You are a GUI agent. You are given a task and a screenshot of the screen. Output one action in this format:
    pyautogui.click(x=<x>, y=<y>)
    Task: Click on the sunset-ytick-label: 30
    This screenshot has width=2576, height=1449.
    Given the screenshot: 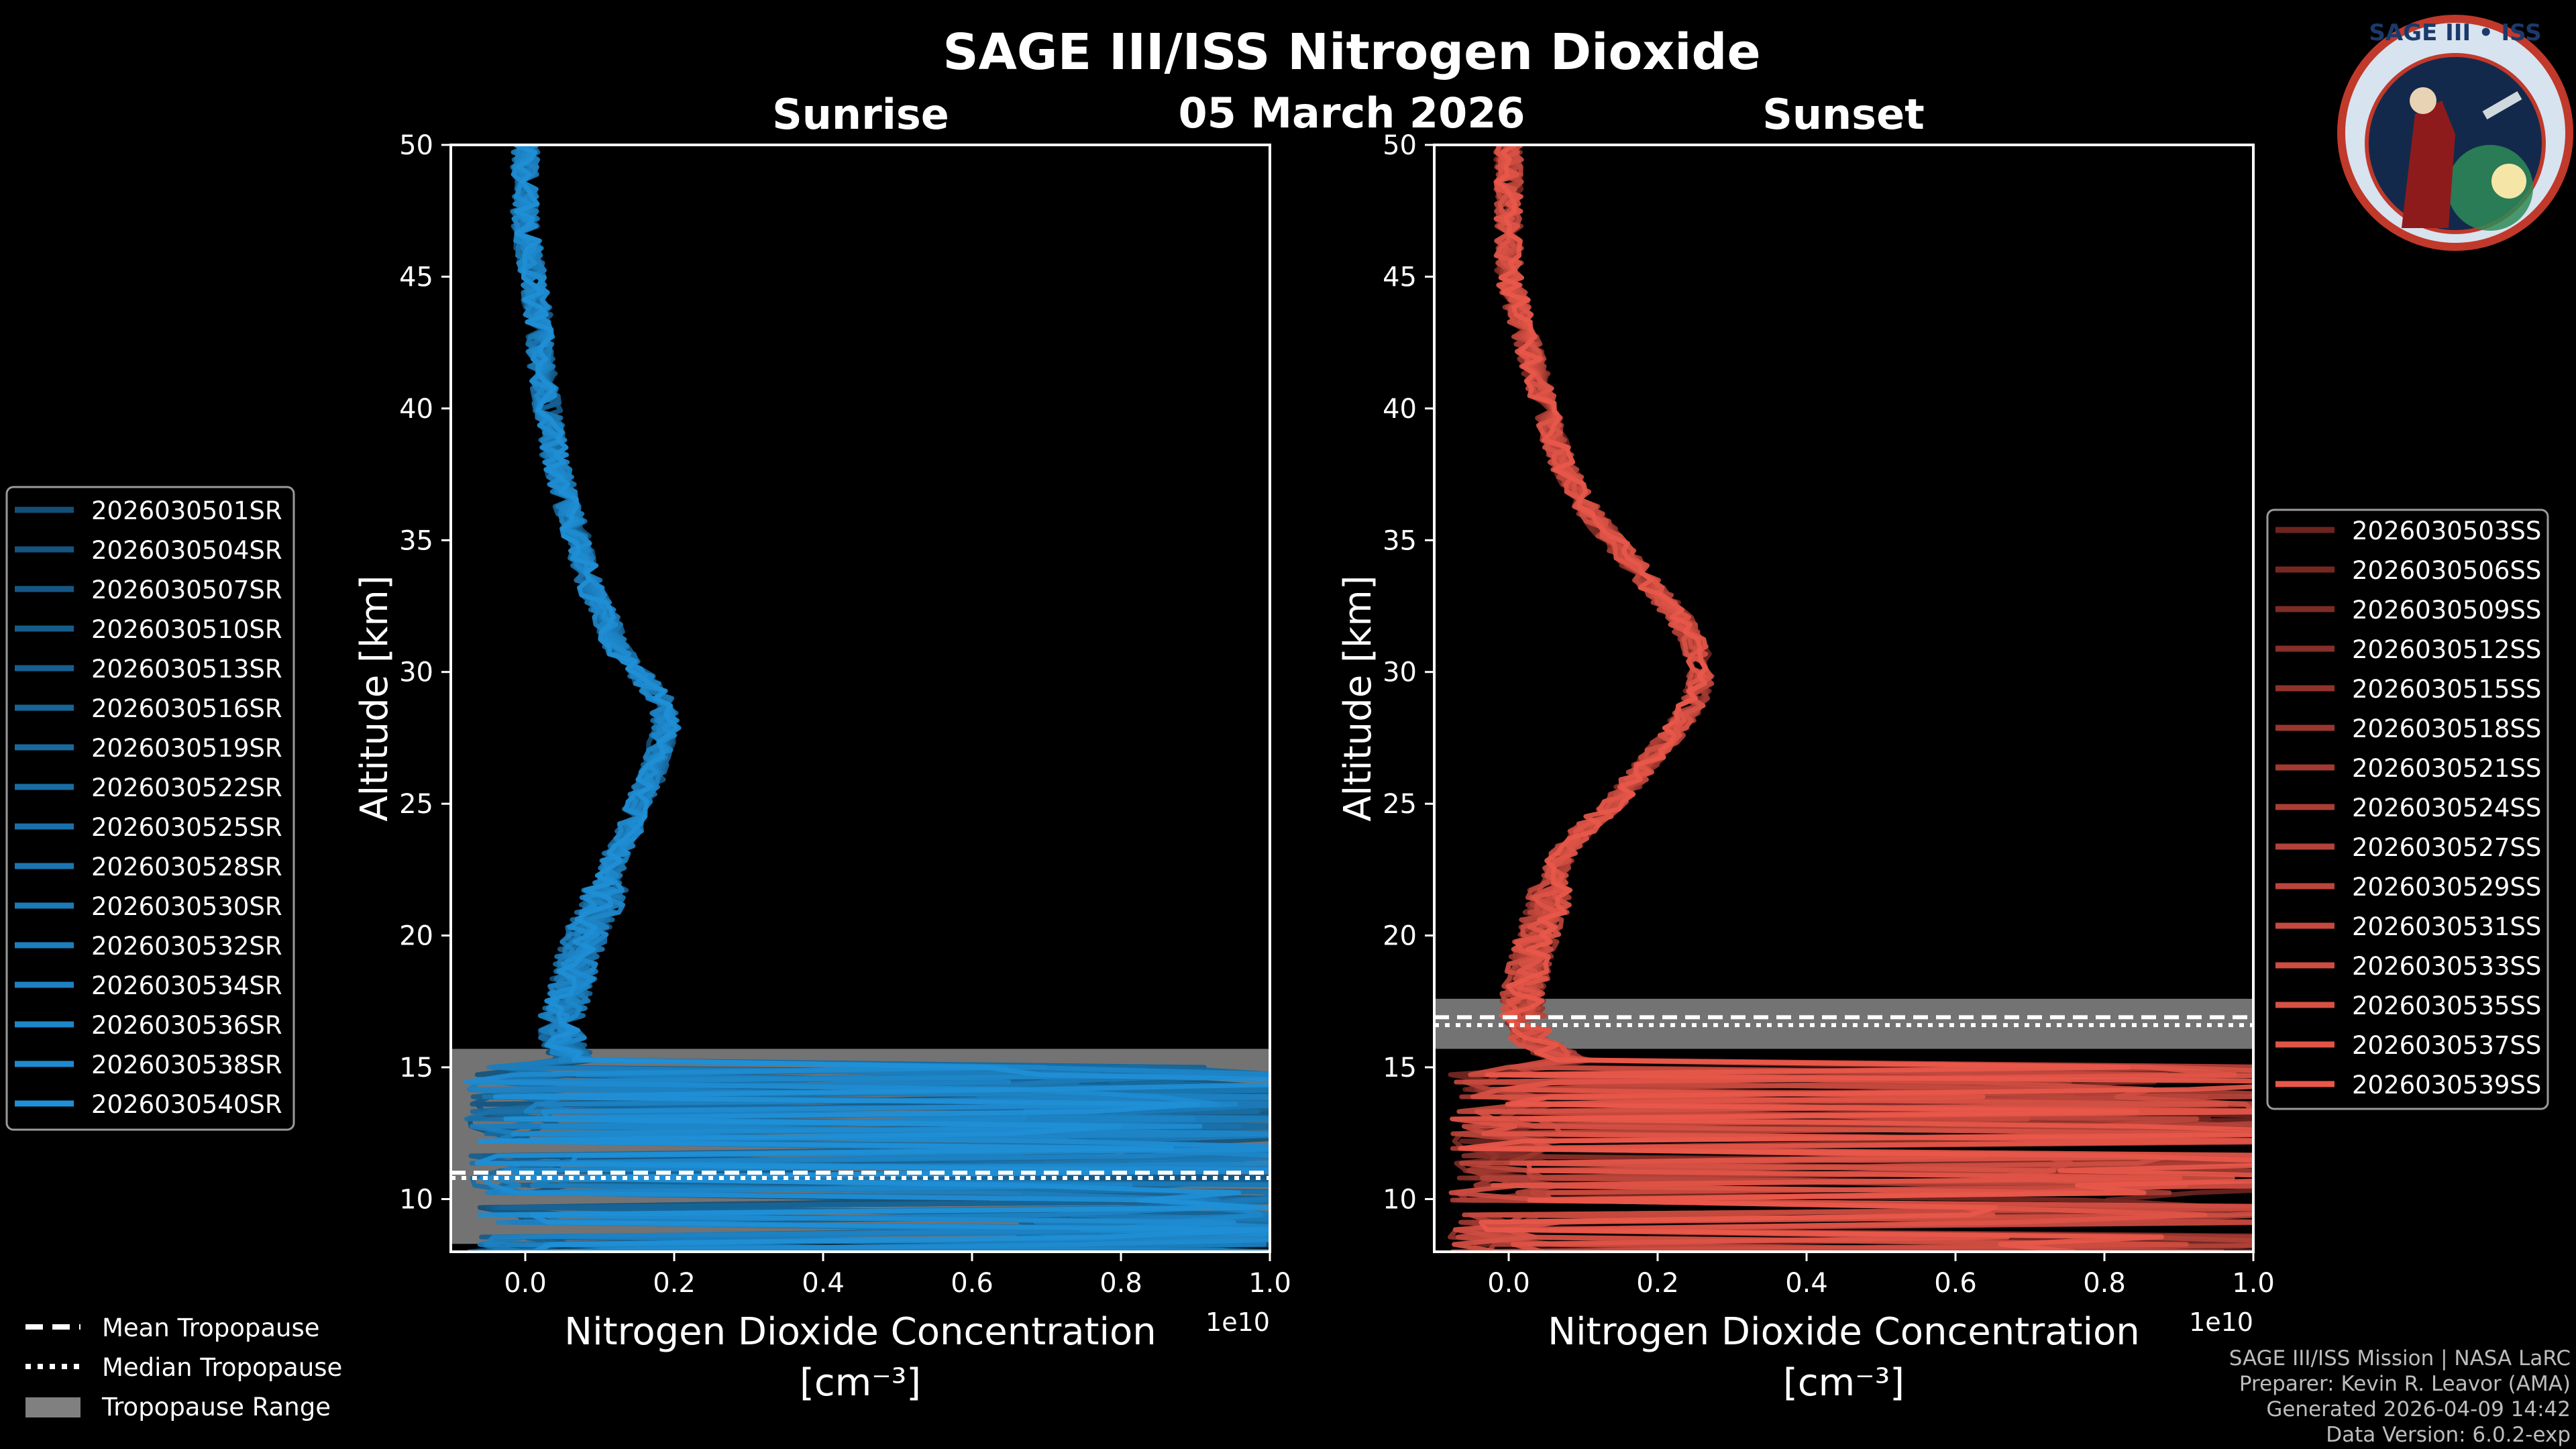 What is the action you would take?
    pyautogui.click(x=1400, y=672)
    